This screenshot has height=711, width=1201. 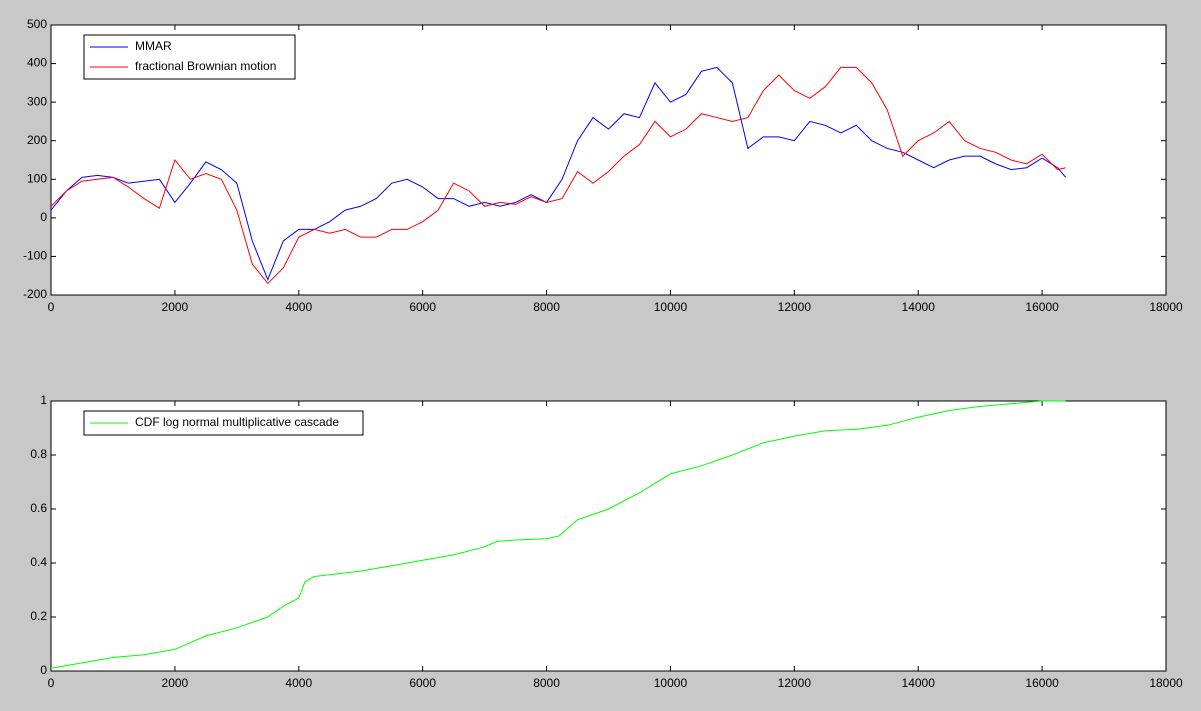 I want to click on legend-label: fractional Brownian motion, so click(x=205, y=66).